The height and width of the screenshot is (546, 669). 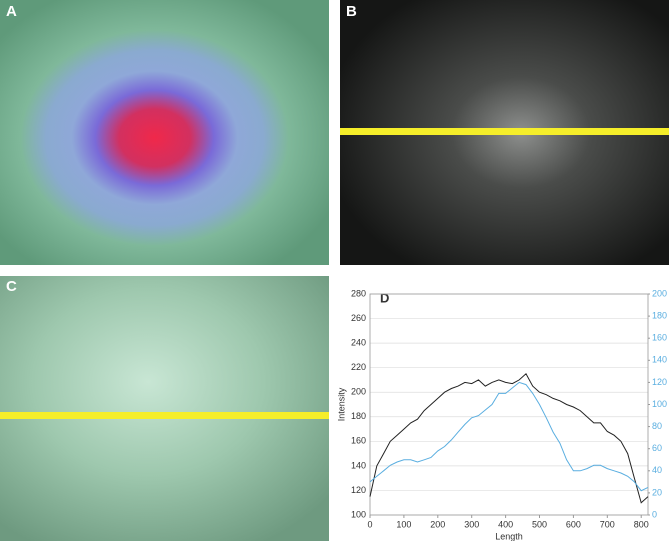 I want to click on panel-label: A, so click(x=11, y=11).